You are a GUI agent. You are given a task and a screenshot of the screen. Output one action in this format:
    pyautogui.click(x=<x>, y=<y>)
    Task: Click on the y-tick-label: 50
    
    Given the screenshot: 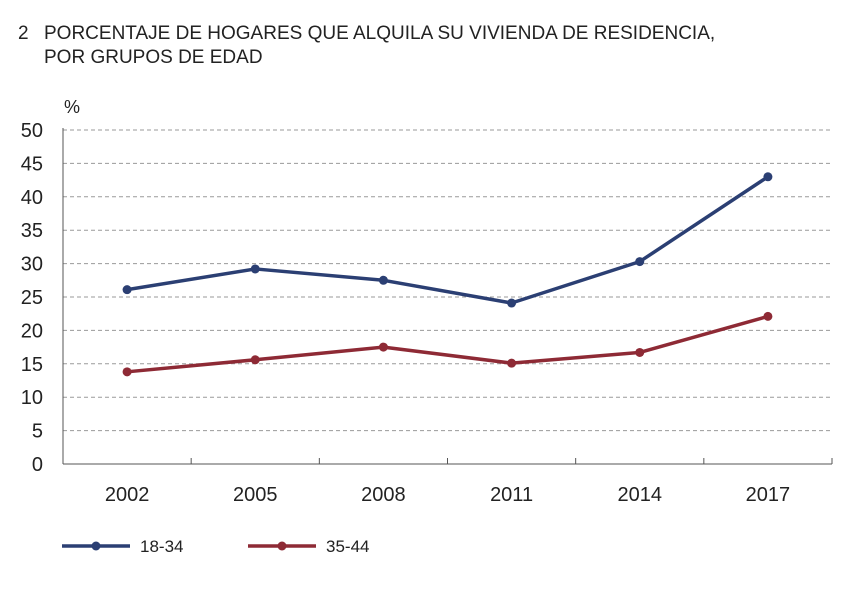 What is the action you would take?
    pyautogui.click(x=32, y=131)
    